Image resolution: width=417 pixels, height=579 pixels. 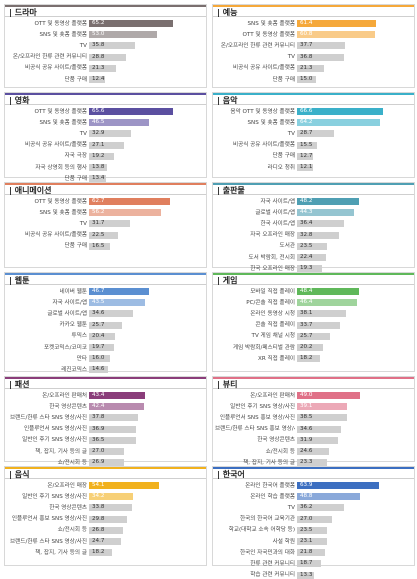 What do you see at coordinates (257, 417) in the screenshot?
I see `category-label: 인플루언서 SNS 홍보 영상/사진` at bounding box center [257, 417].